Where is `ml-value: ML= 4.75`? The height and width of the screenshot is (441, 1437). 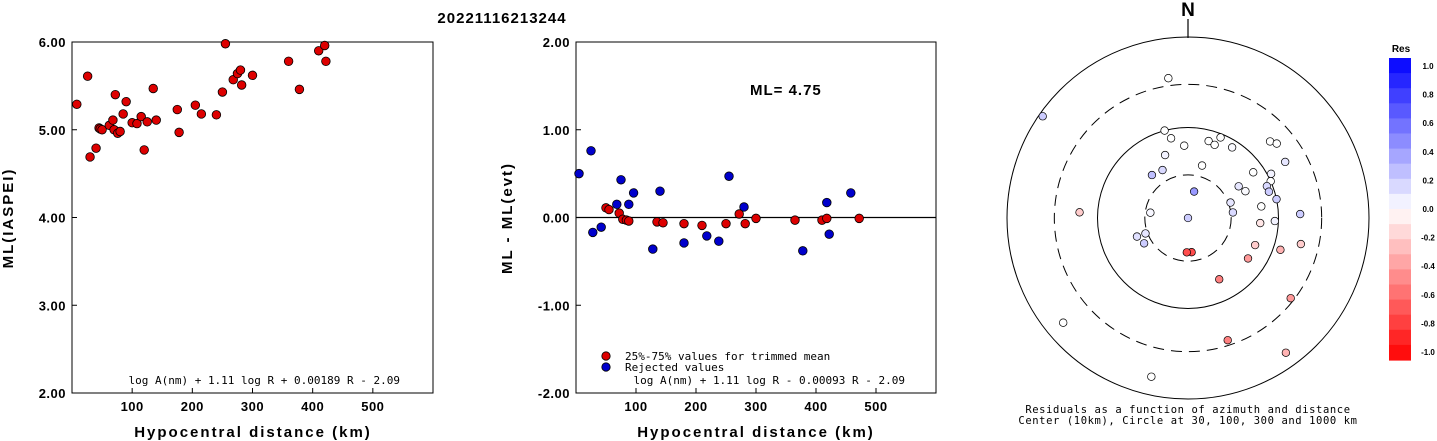
ml-value: ML= 4.75 is located at coordinates (786, 90).